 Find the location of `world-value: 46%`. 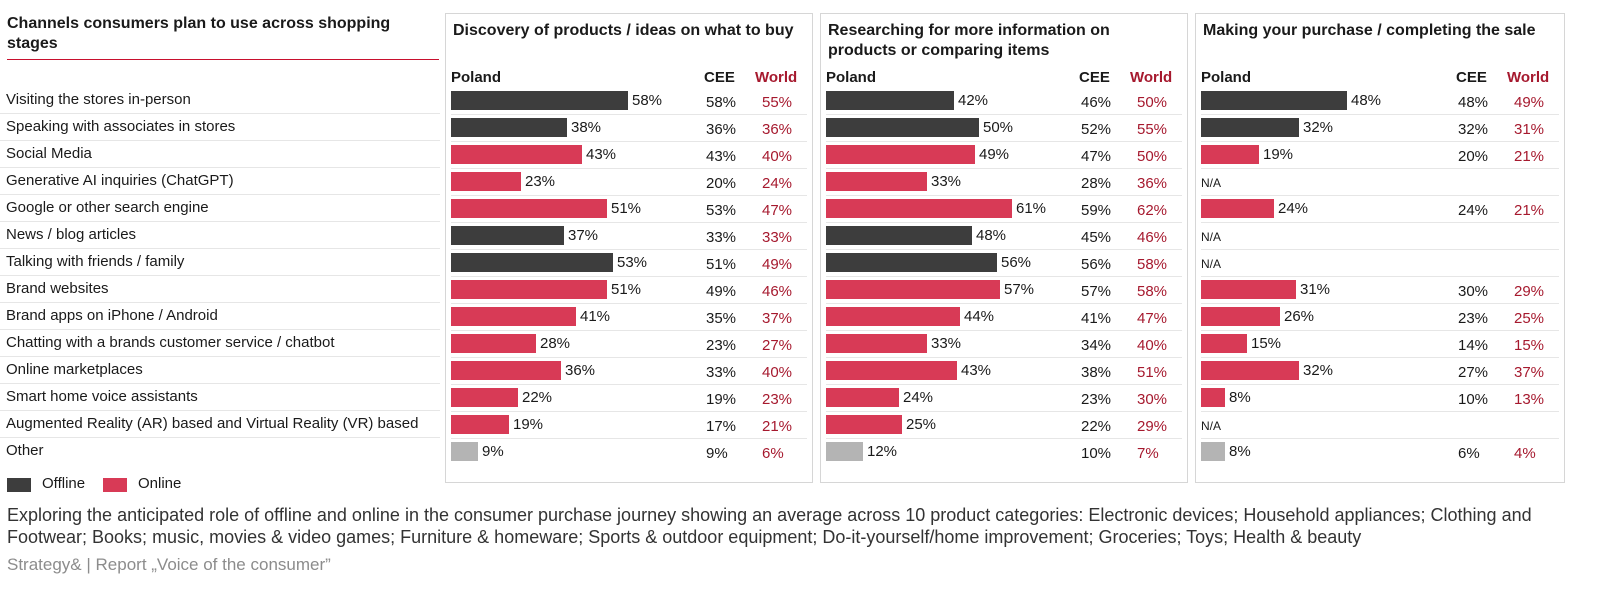

world-value: 46% is located at coordinates (1152, 237).